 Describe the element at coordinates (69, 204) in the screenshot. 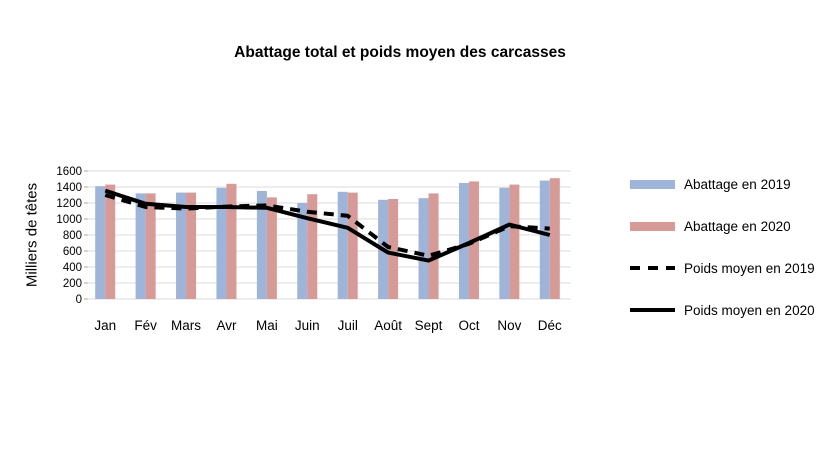

I see `y-tick-label: 1200` at that location.